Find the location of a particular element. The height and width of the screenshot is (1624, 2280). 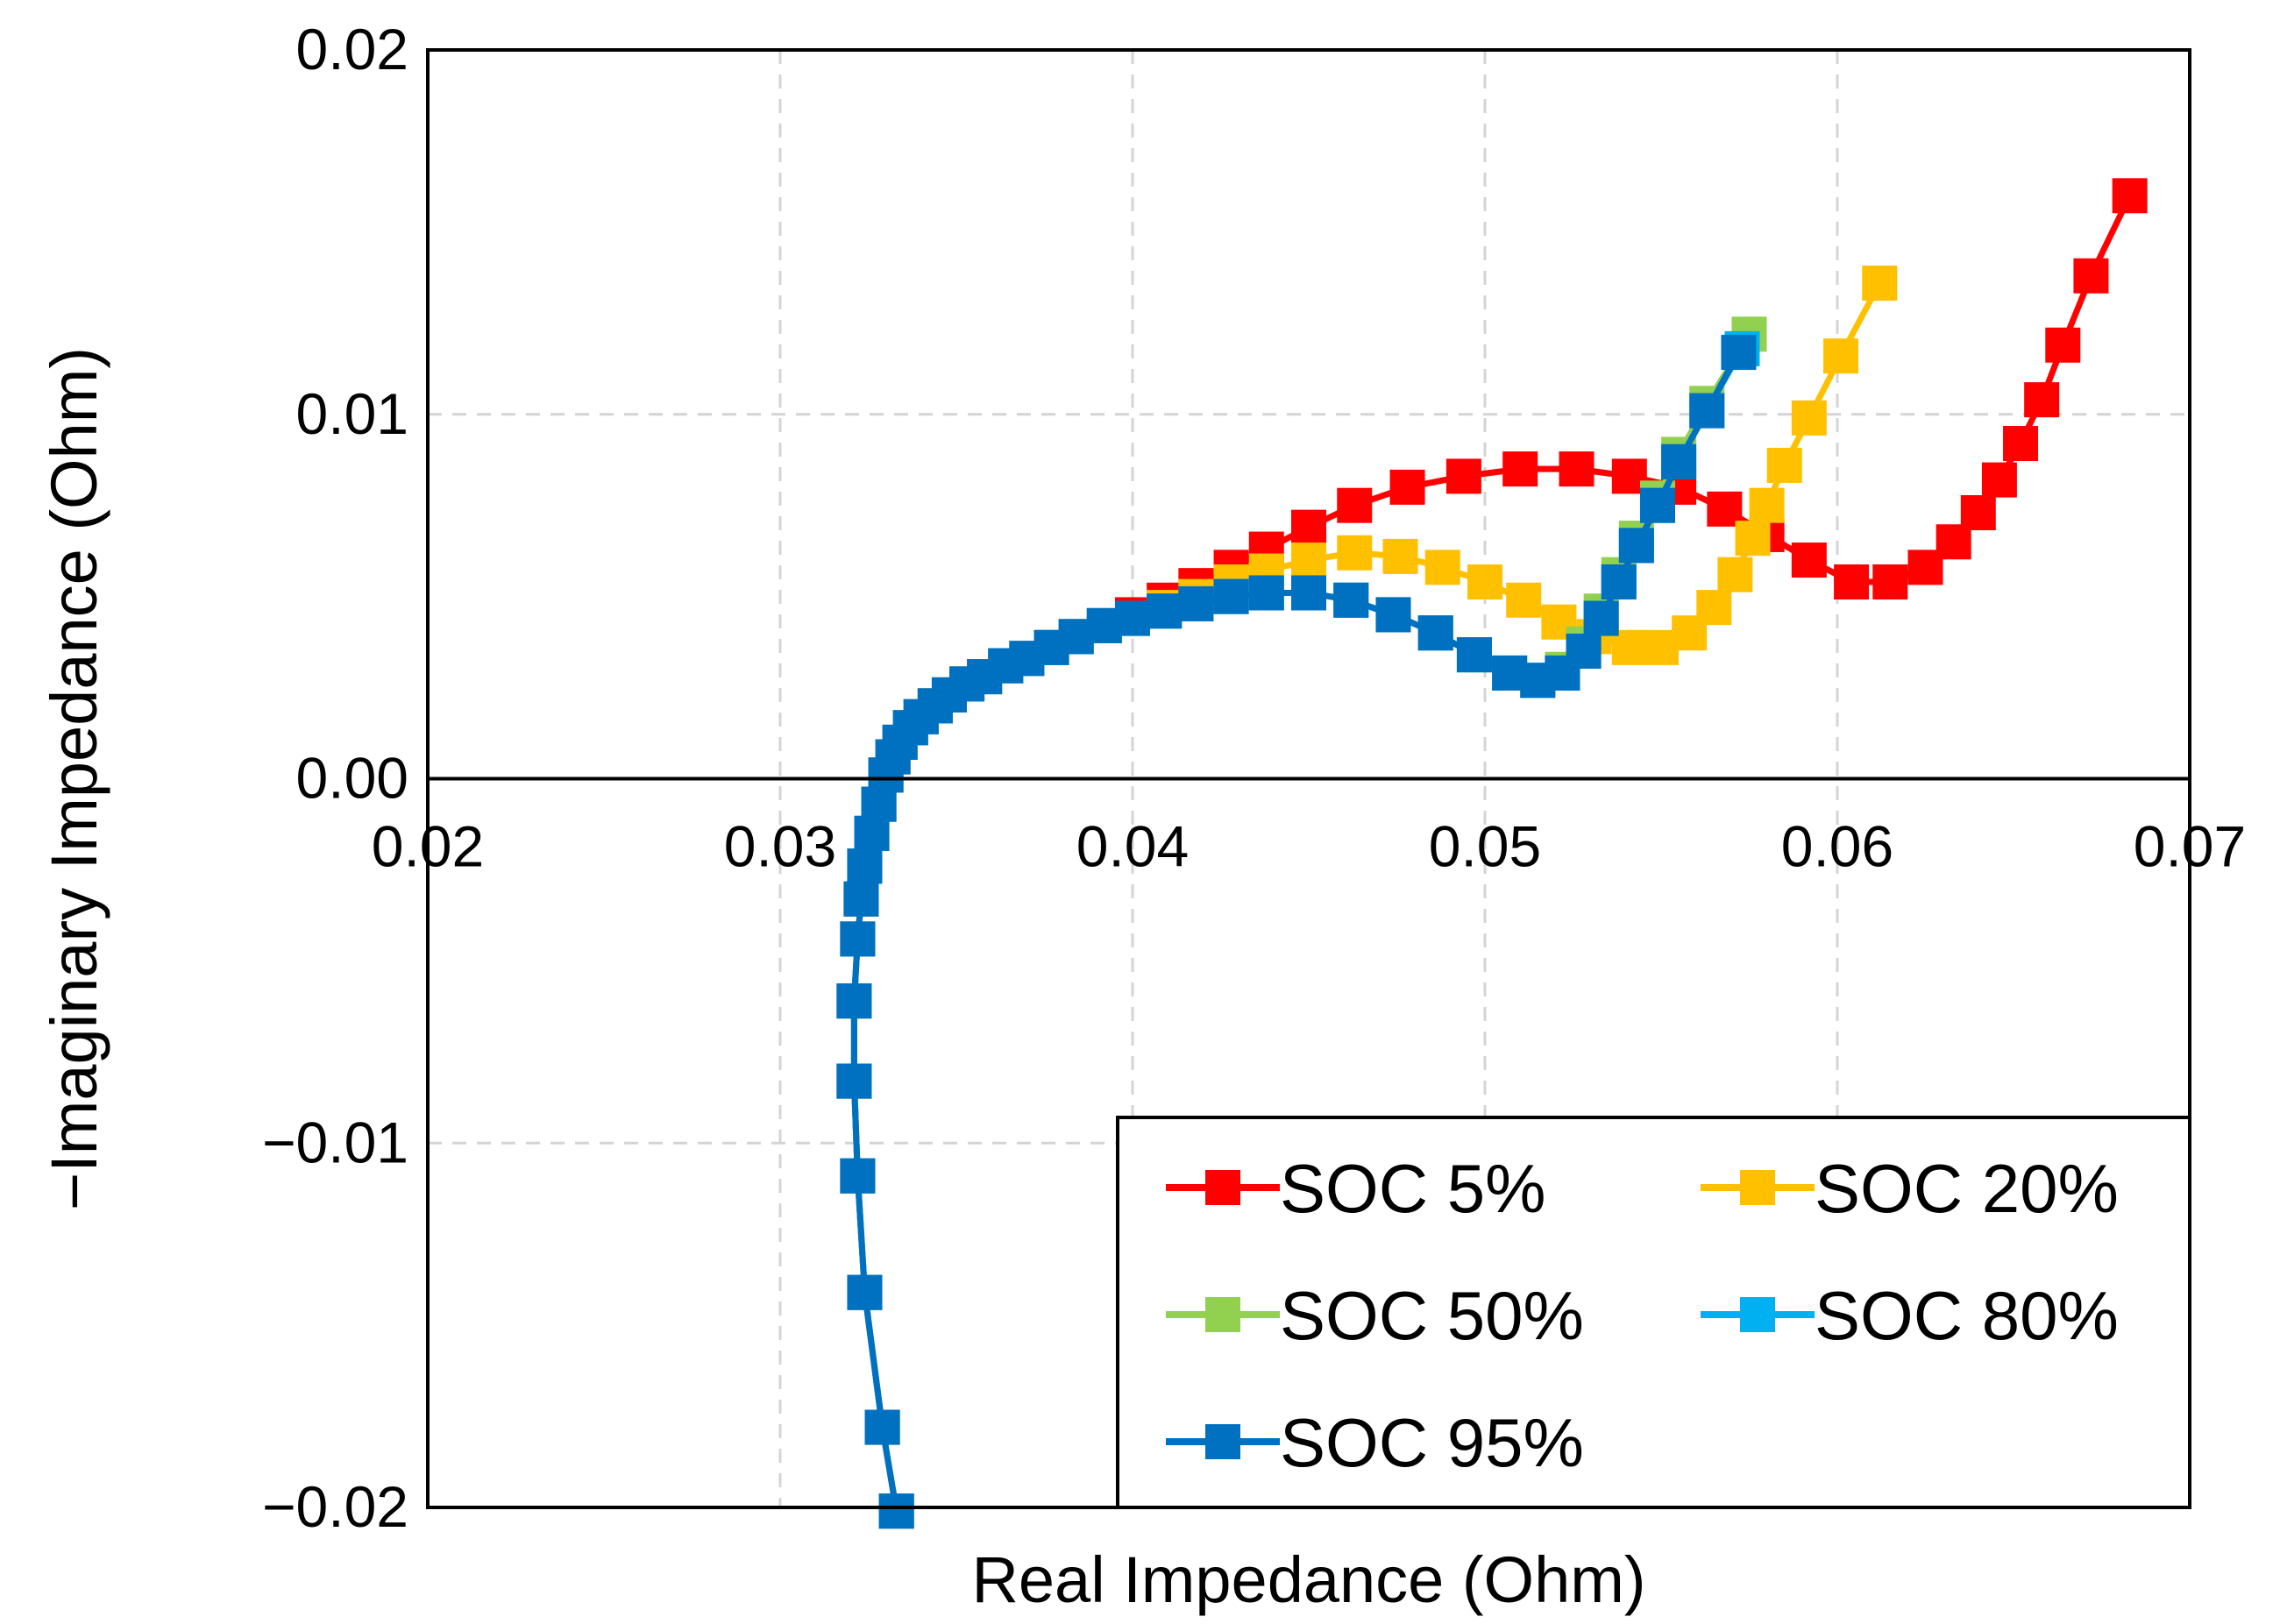

legend-label: SOC 5% is located at coordinates (1413, 1188).